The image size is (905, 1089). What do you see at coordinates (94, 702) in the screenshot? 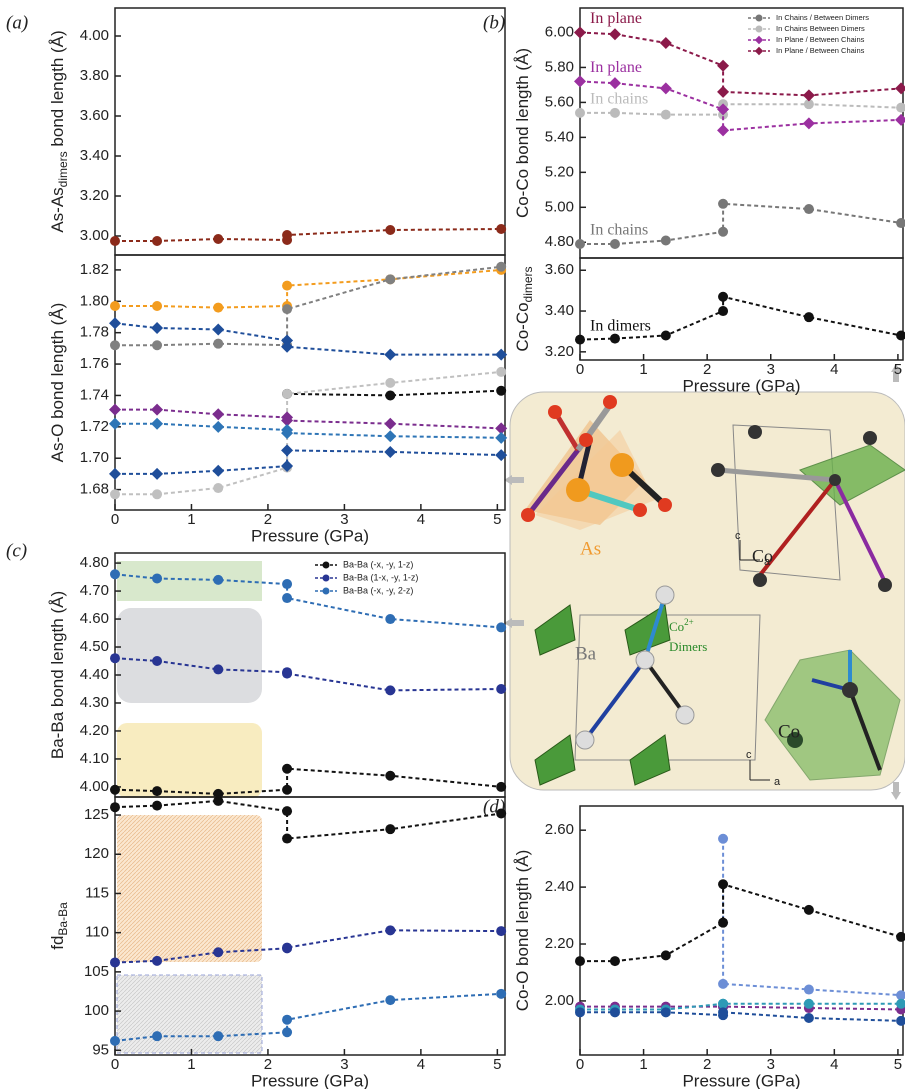
I see `y-tick-label: 4.30` at bounding box center [94, 702].